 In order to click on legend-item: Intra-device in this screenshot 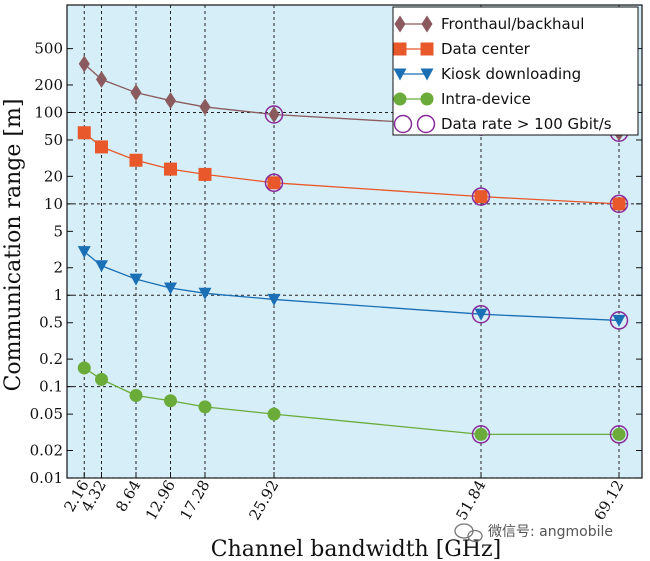, I will do `click(462, 99)`.